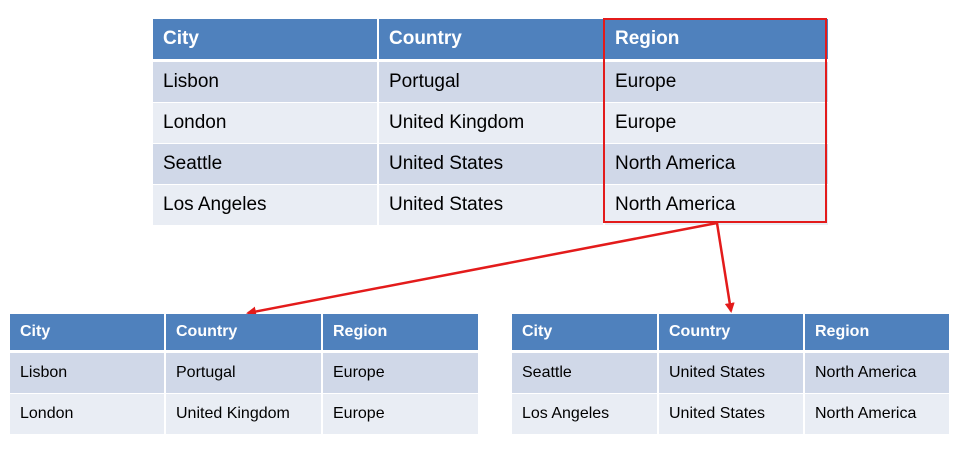  Describe the element at coordinates (482, 269) in the screenshot. I see `arrow-to-europe-table` at that location.